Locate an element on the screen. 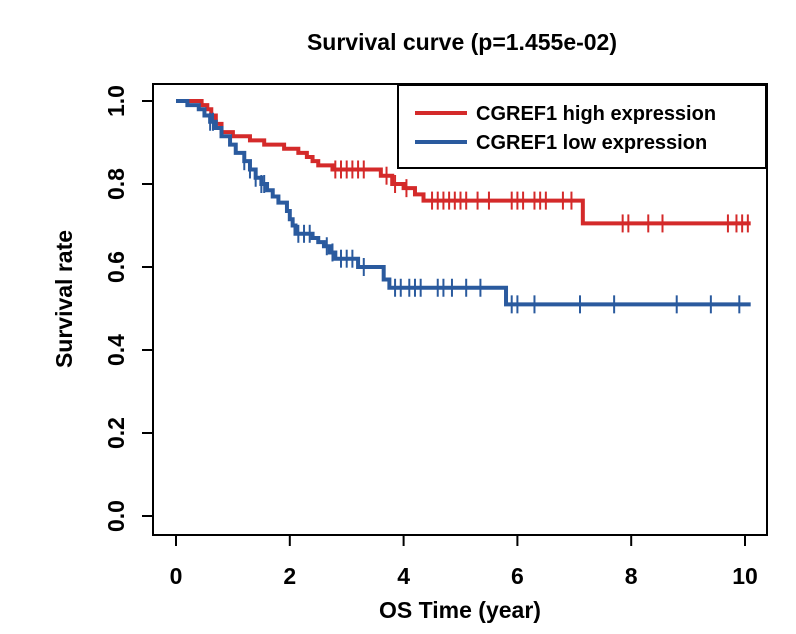 The image size is (796, 634). x-tick-label: 2 is located at coordinates (289, 576).